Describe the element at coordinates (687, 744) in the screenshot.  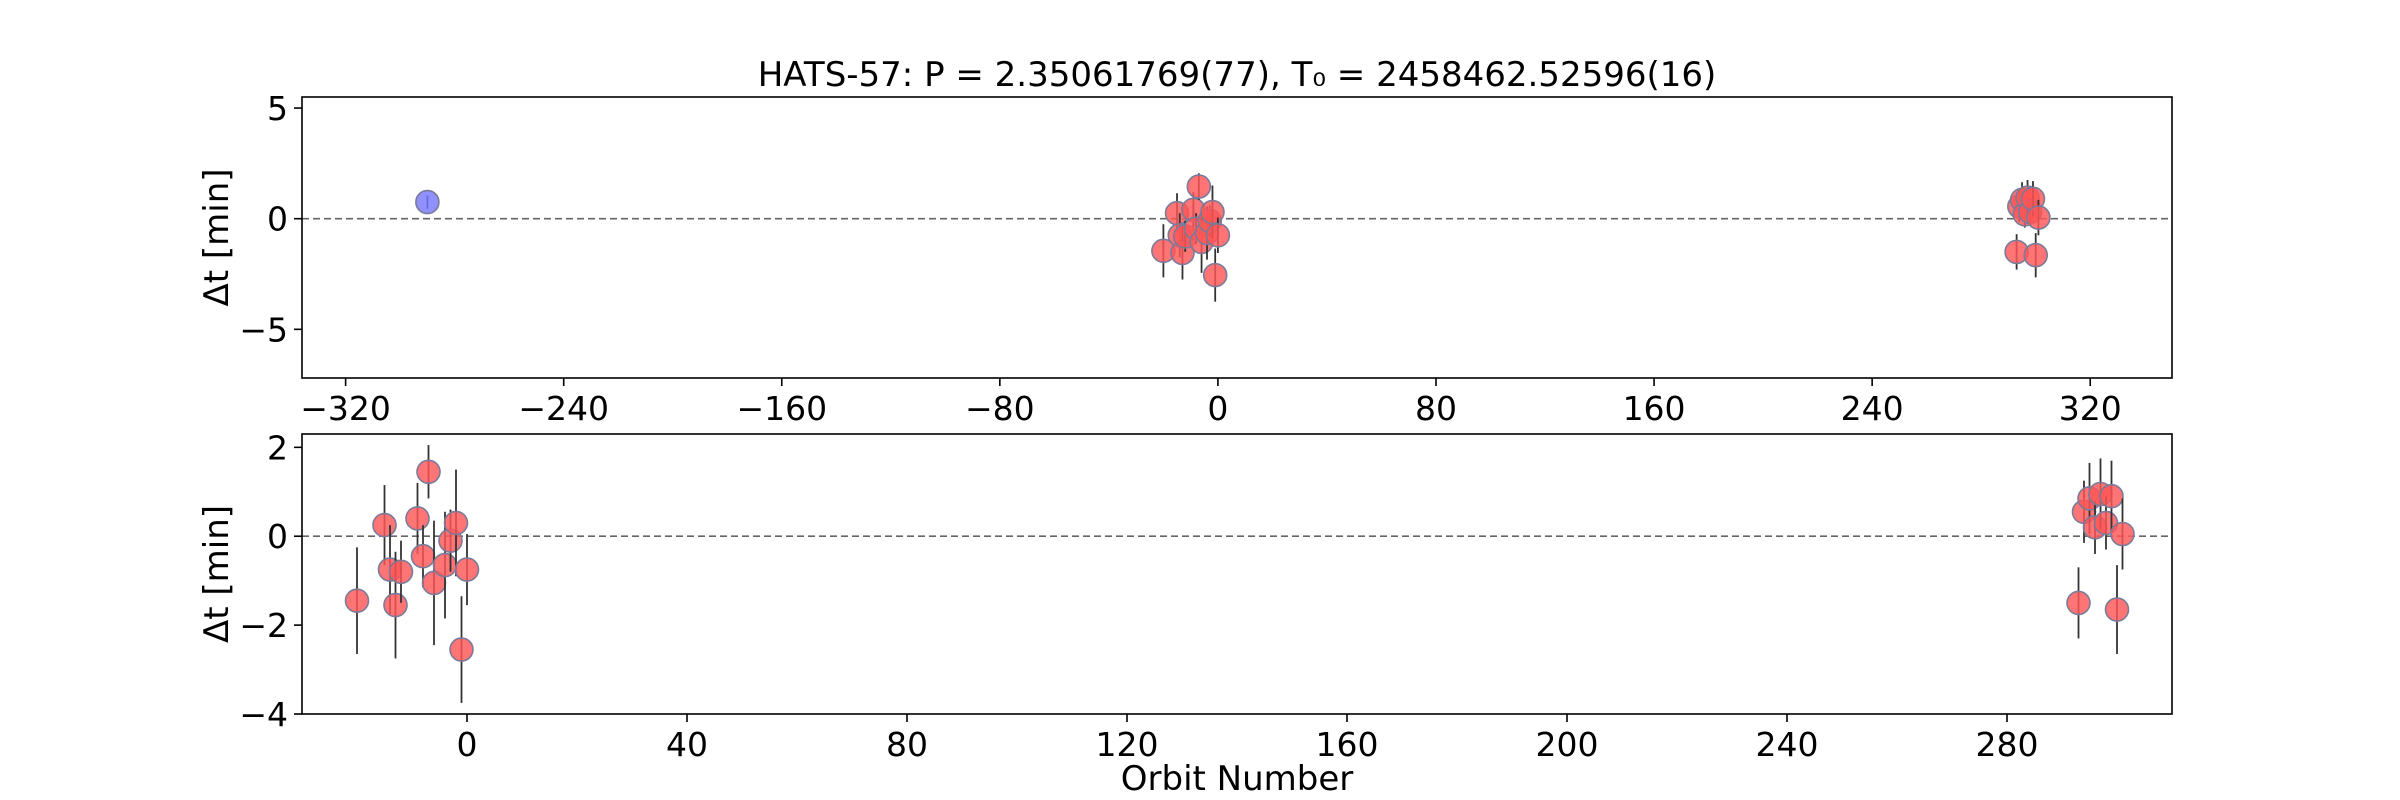
I see `x-tick-label: 40` at that location.